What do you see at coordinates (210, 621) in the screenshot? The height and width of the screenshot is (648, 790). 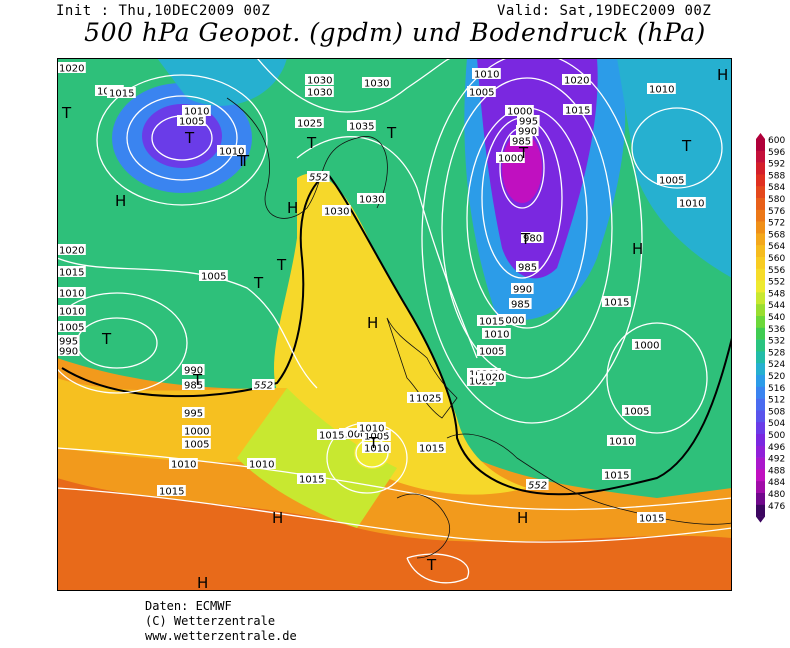 I see `credit-copyright: (C) Wetterzentrale` at bounding box center [210, 621].